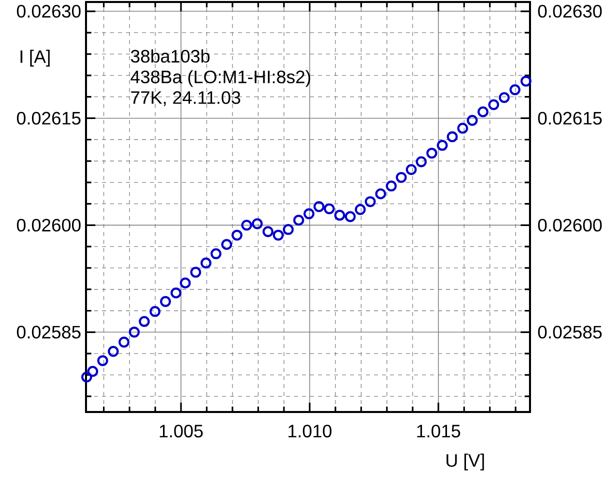 Image resolution: width=616 pixels, height=487 pixels. Describe the element at coordinates (48, 11) in the screenshot. I see `y-tick-label: 0.02630` at that location.